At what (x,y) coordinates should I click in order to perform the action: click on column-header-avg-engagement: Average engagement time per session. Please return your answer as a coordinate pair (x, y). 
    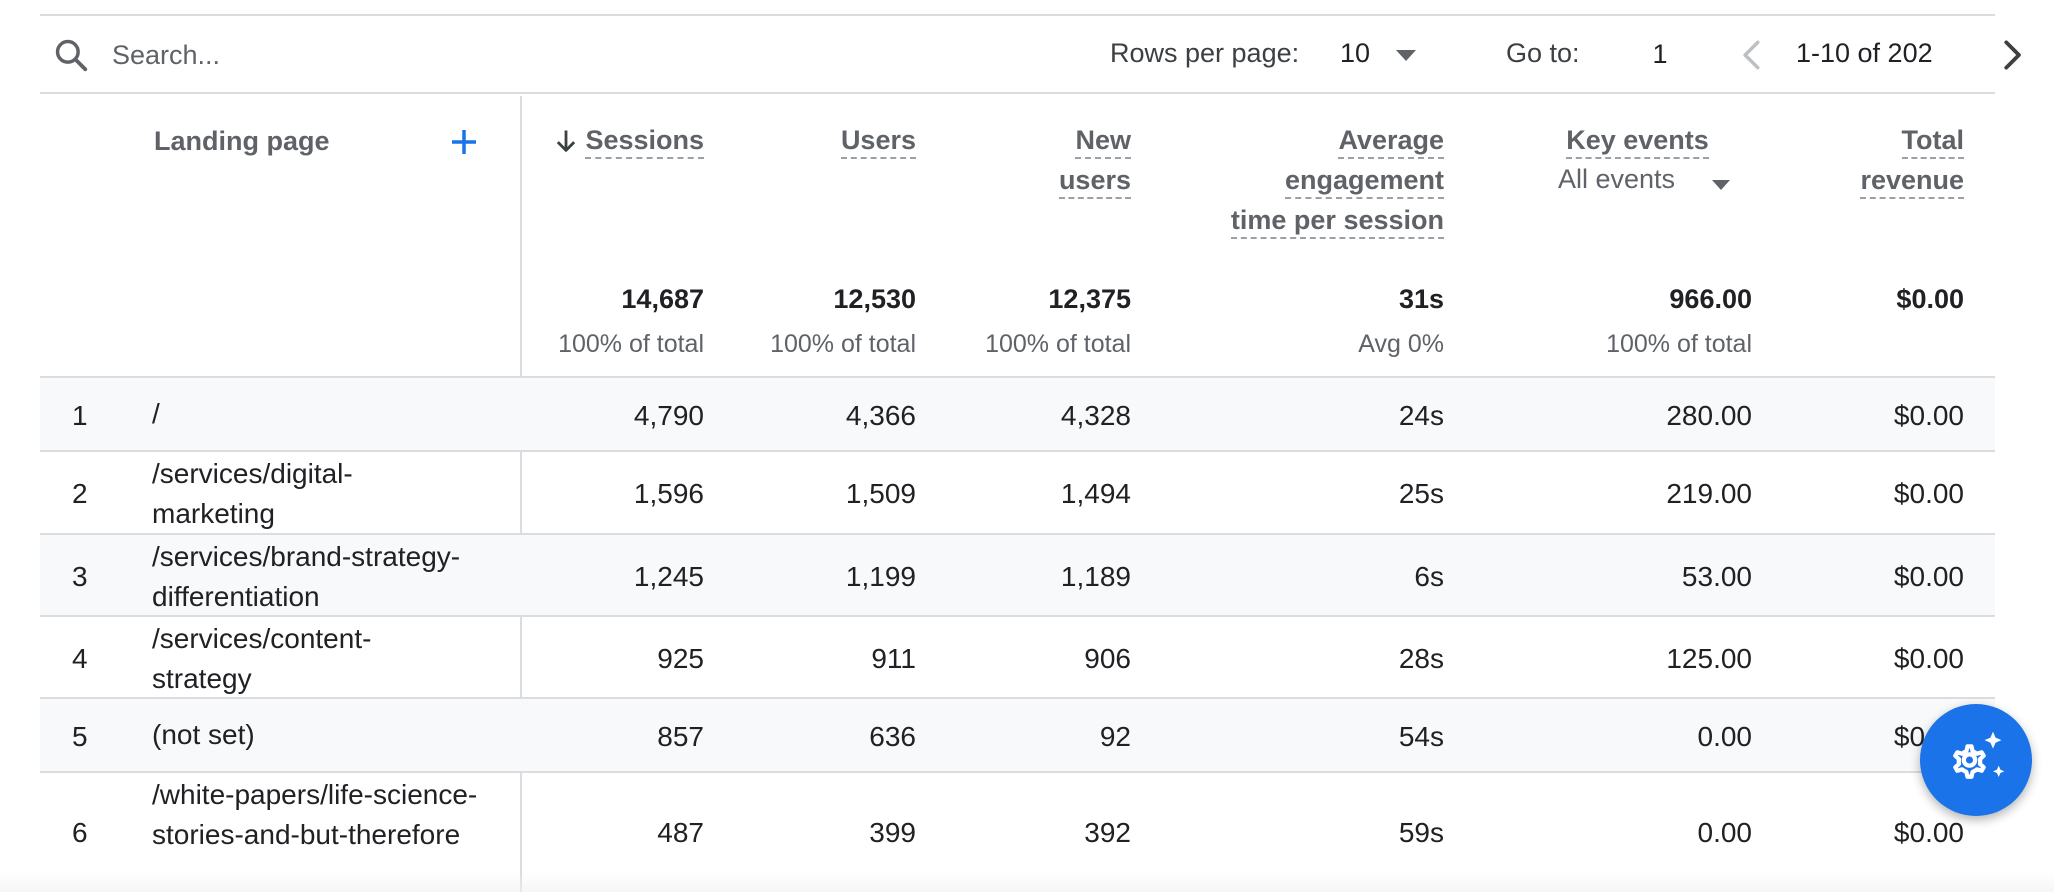
    Looking at the image, I should click on (1322, 180).